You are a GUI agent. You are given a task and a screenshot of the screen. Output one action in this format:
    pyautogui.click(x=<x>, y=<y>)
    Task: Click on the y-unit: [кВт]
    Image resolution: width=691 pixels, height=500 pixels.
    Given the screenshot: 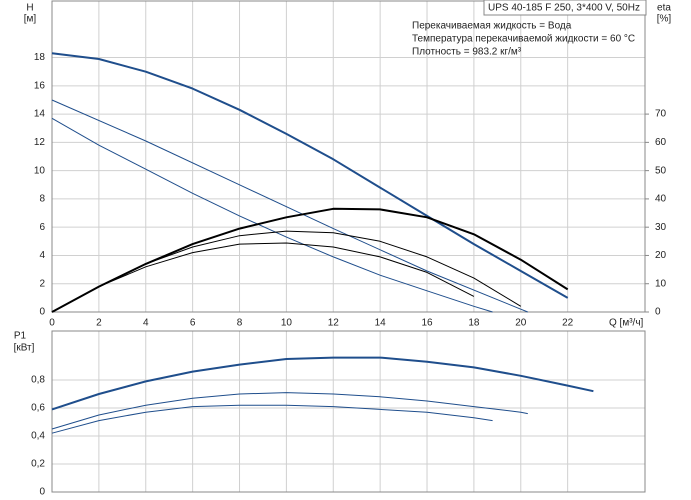 What is the action you would take?
    pyautogui.click(x=24, y=348)
    